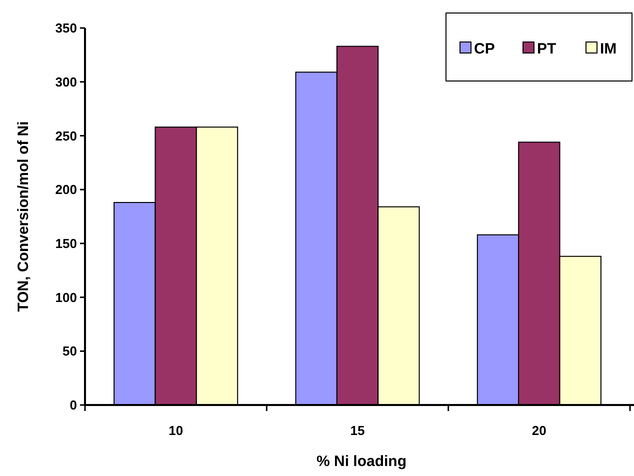 The width and height of the screenshot is (634, 476). What do you see at coordinates (66, 297) in the screenshot?
I see `y-tick-label: 100` at bounding box center [66, 297].